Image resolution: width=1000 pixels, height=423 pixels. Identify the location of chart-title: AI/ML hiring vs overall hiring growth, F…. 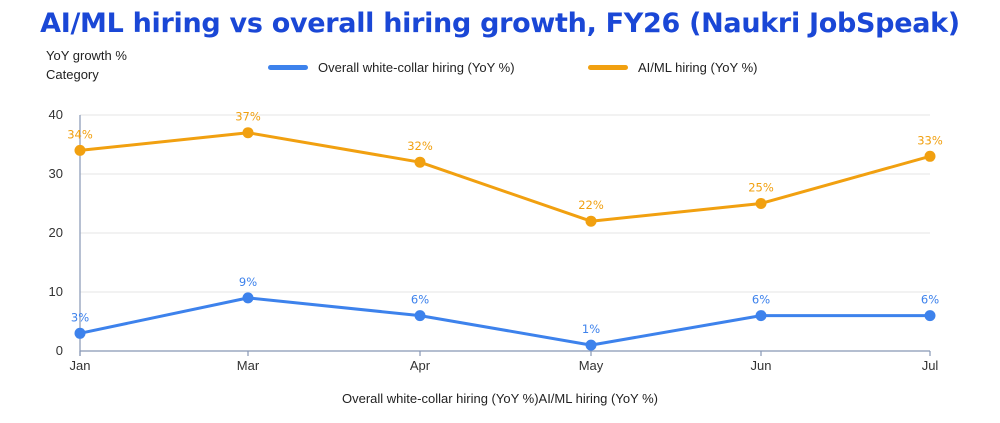
(500, 23).